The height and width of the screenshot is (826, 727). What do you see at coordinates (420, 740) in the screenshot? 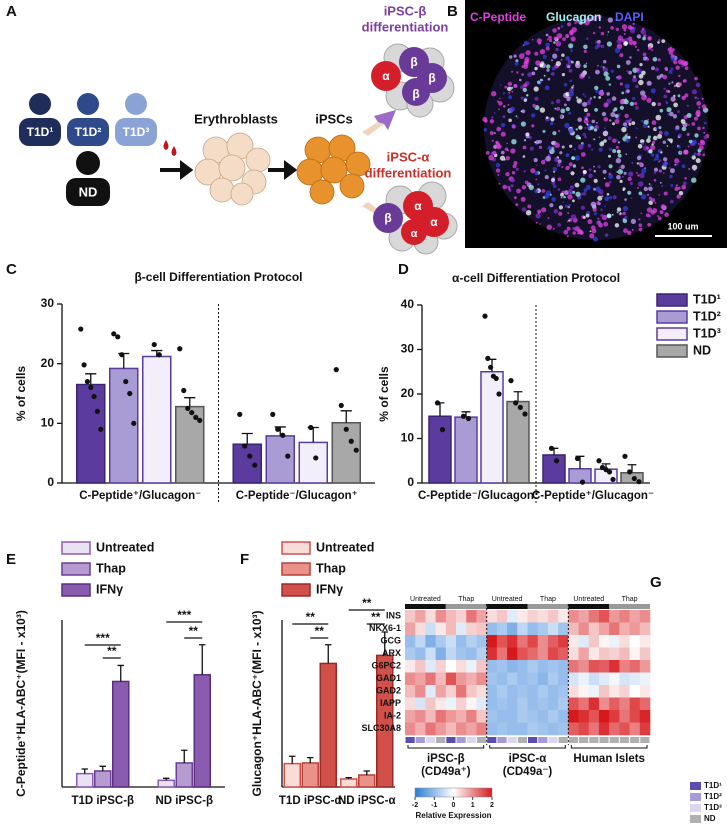
I see `donor-strip` at bounding box center [420, 740].